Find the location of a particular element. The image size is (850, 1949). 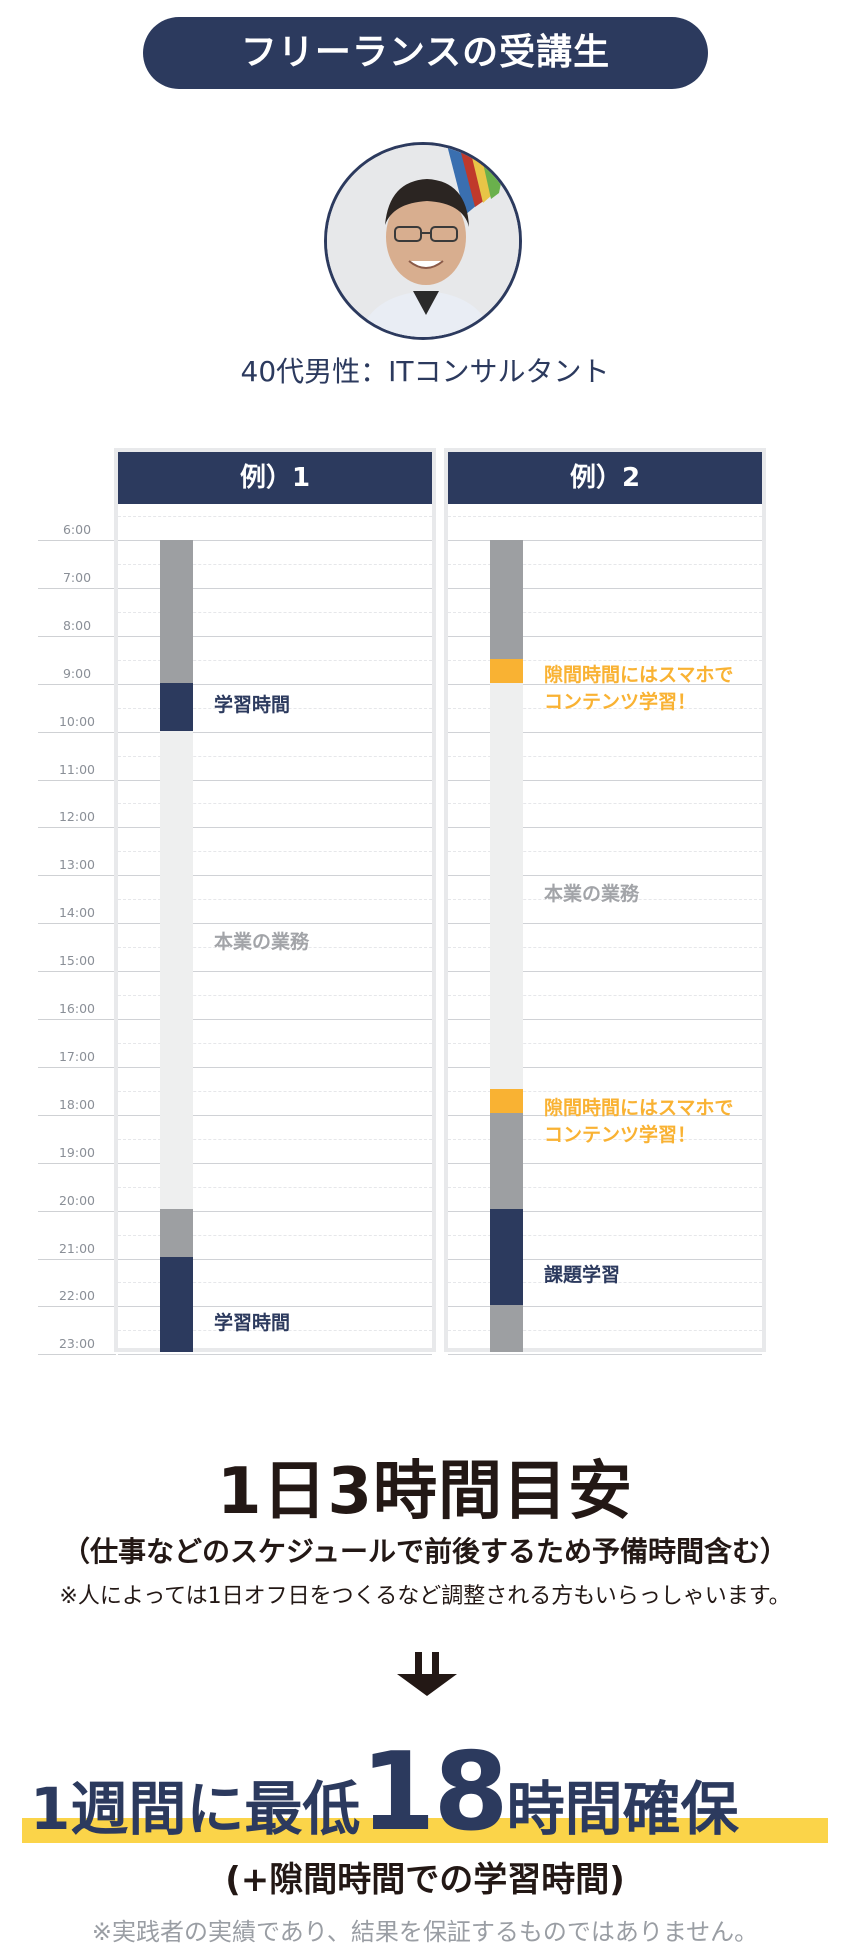

block-gap-morning is located at coordinates (506, 671).